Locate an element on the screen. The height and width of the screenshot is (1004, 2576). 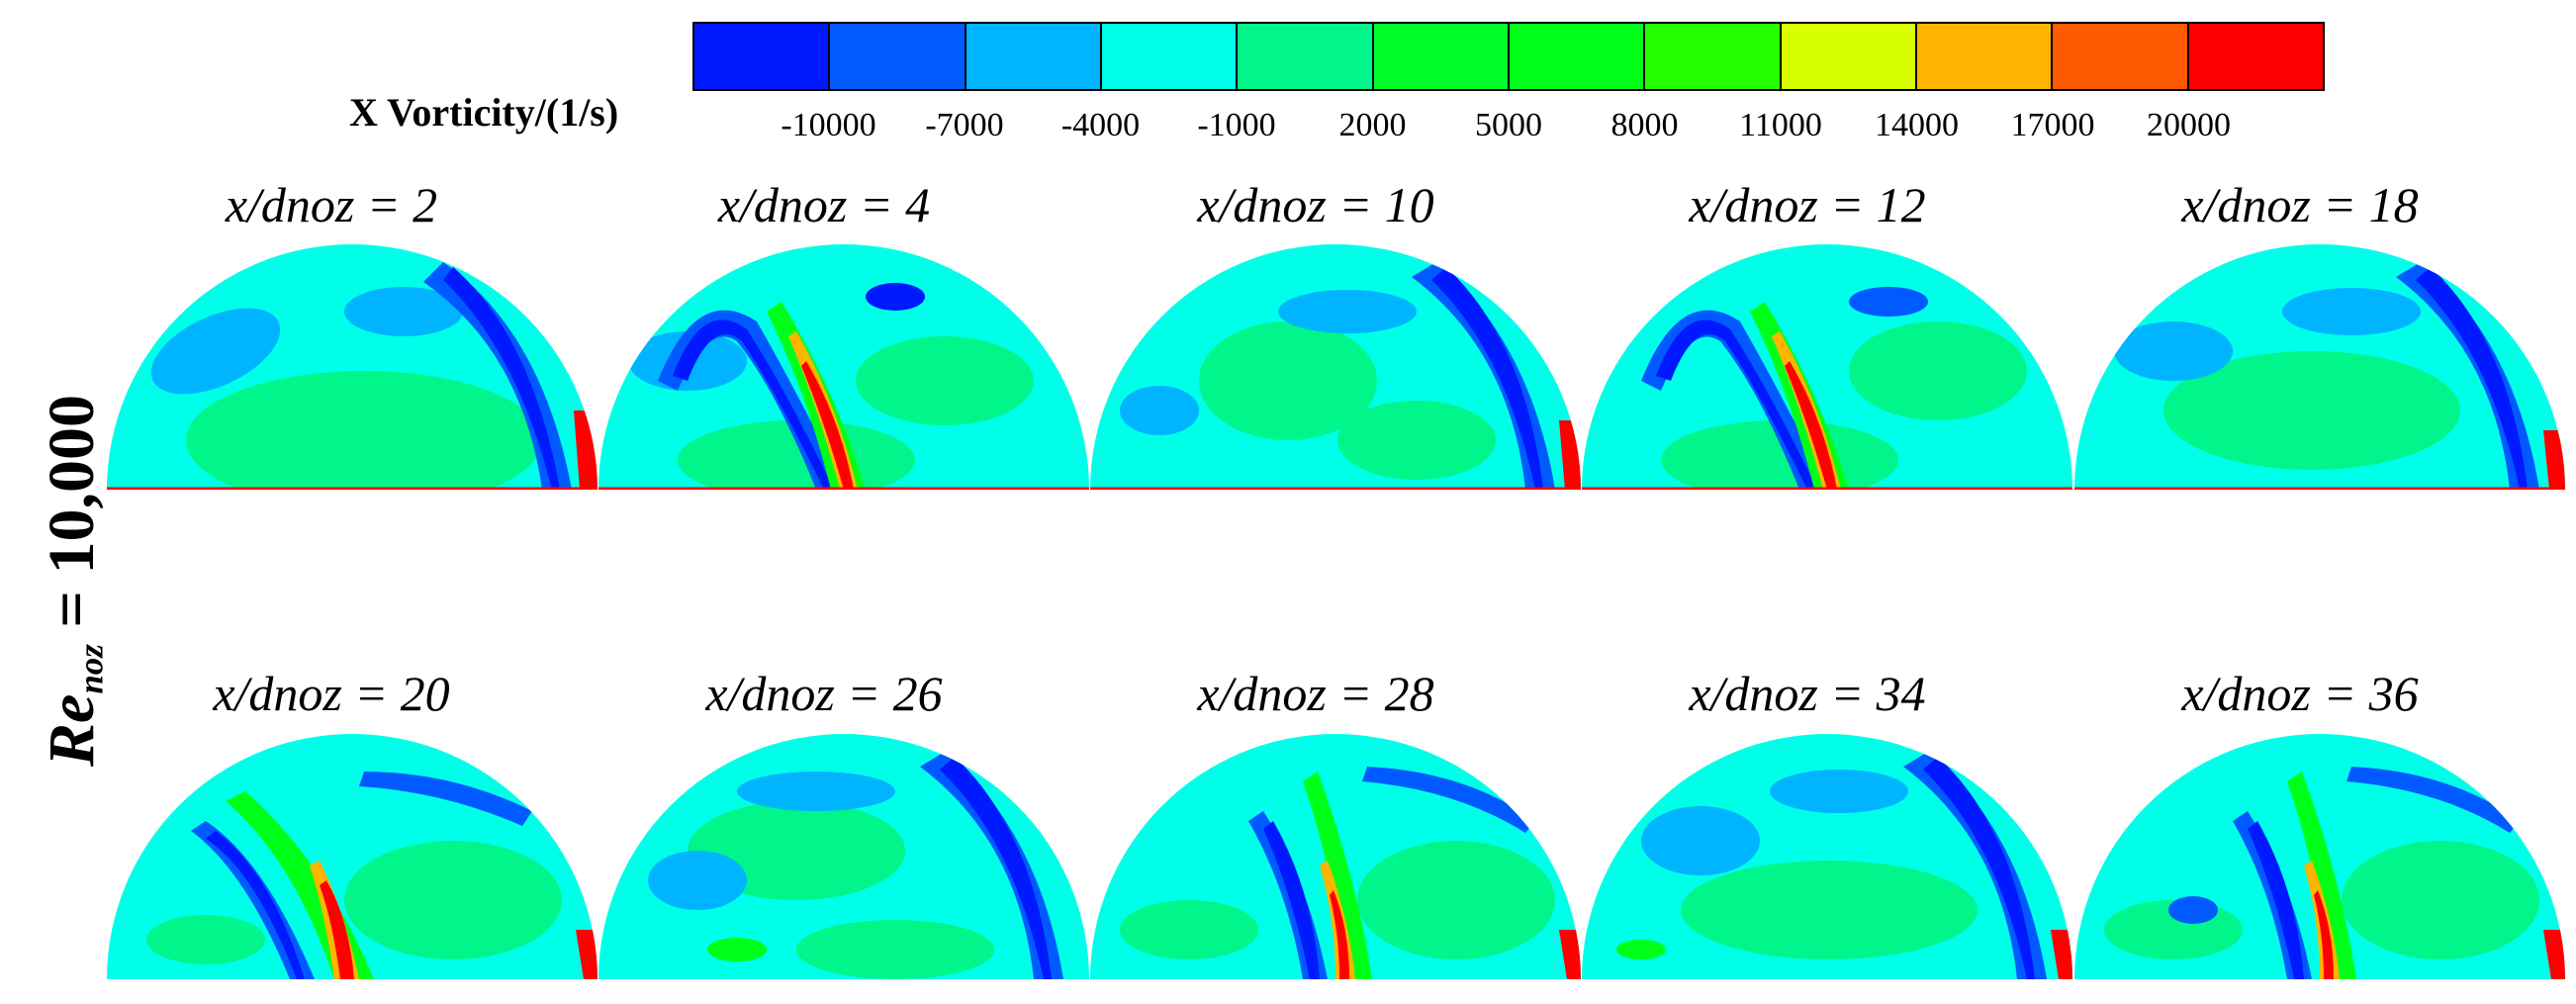
re-symbol: Re is located at coordinates (72, 730).